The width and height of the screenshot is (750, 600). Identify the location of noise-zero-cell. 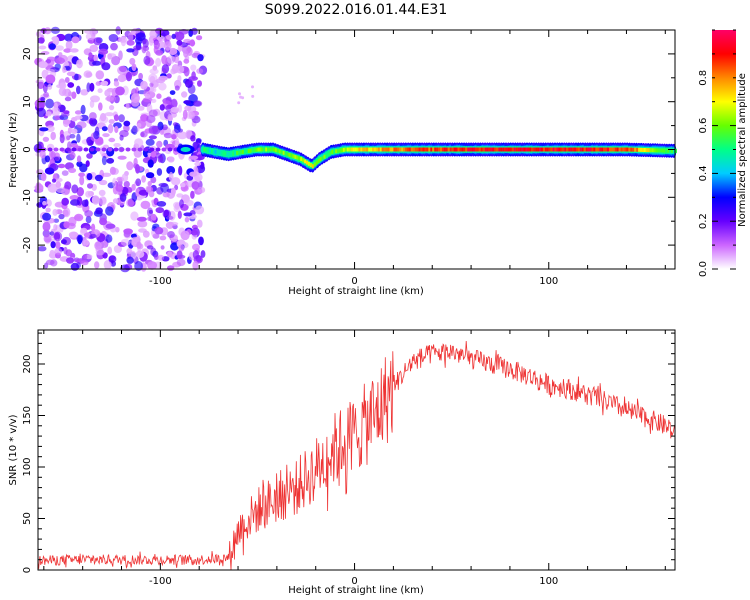
(86, 149).